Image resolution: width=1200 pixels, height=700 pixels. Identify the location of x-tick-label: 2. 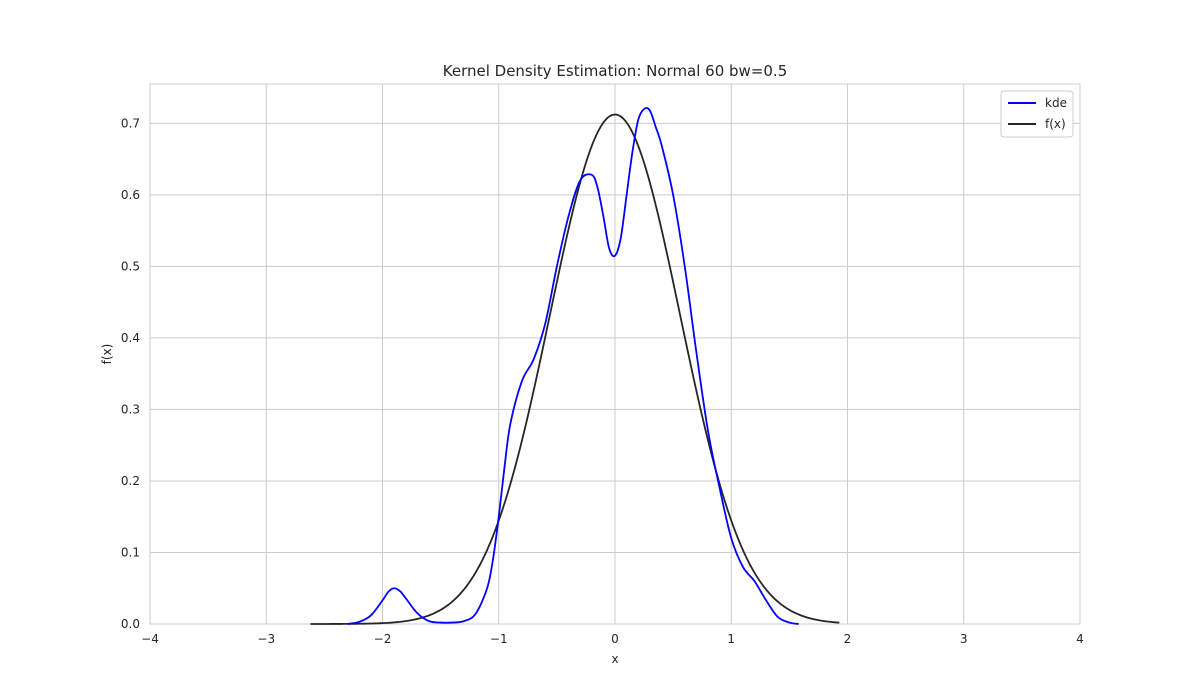
(848, 639).